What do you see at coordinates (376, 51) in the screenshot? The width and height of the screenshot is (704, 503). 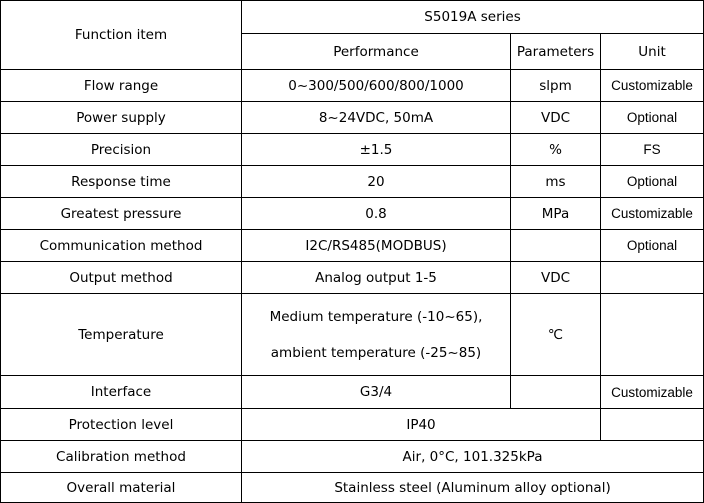 I see `header-performance: Performance` at bounding box center [376, 51].